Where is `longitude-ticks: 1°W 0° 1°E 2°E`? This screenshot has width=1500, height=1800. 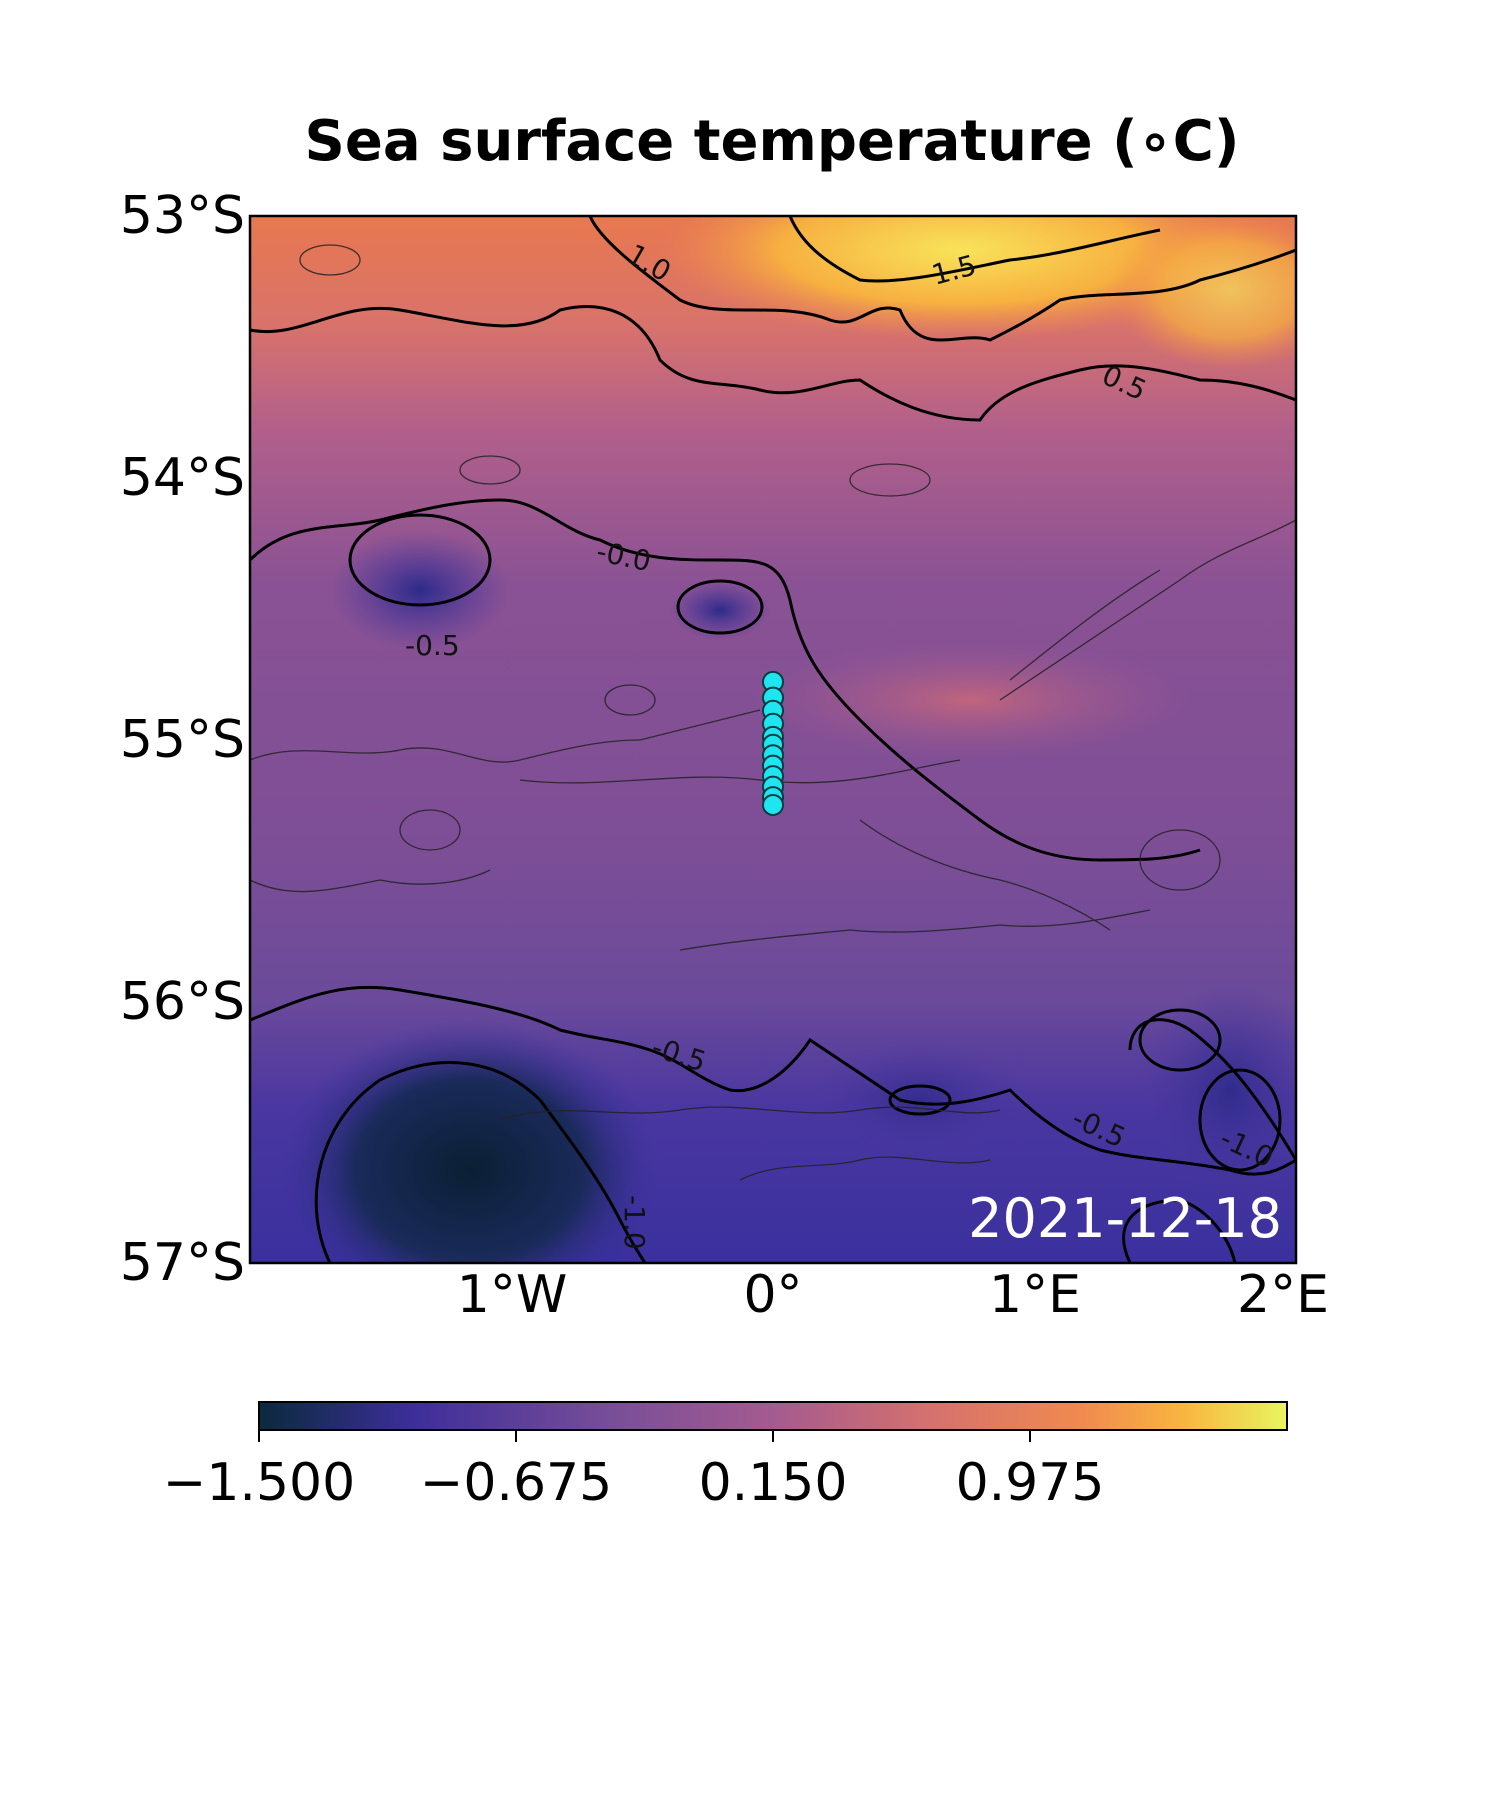 longitude-ticks: 1°W 0° 1°E 2°E is located at coordinates (893, 1295).